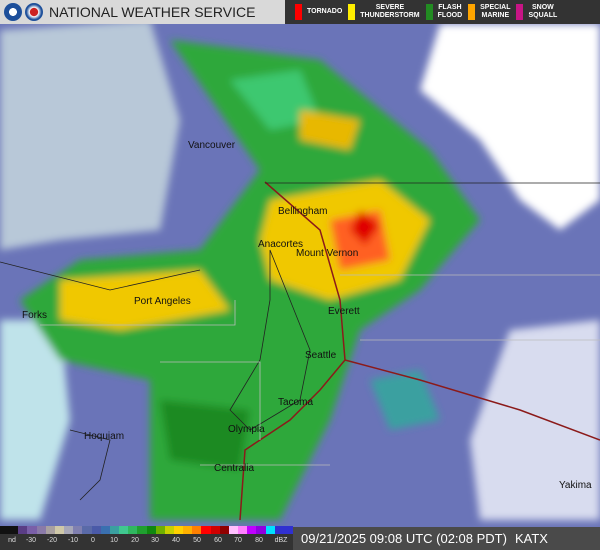 Image resolution: width=600 pixels, height=550 pixels. Describe the element at coordinates (575, 485) in the screenshot. I see `city-label: Yakima` at that location.